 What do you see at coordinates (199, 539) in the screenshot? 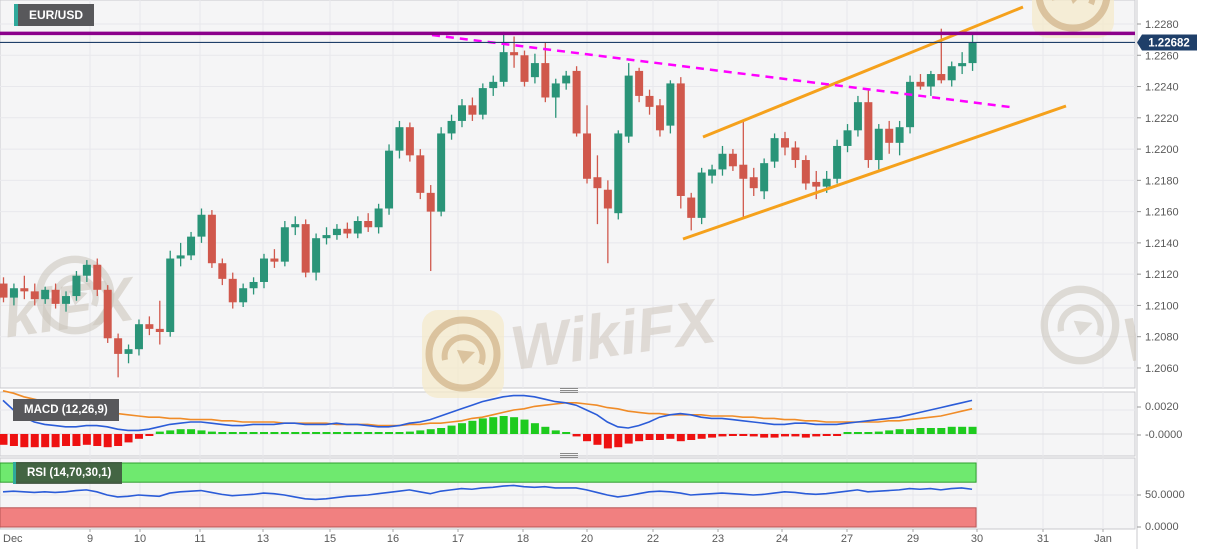
I see `x-axis-label: 11` at bounding box center [199, 539].